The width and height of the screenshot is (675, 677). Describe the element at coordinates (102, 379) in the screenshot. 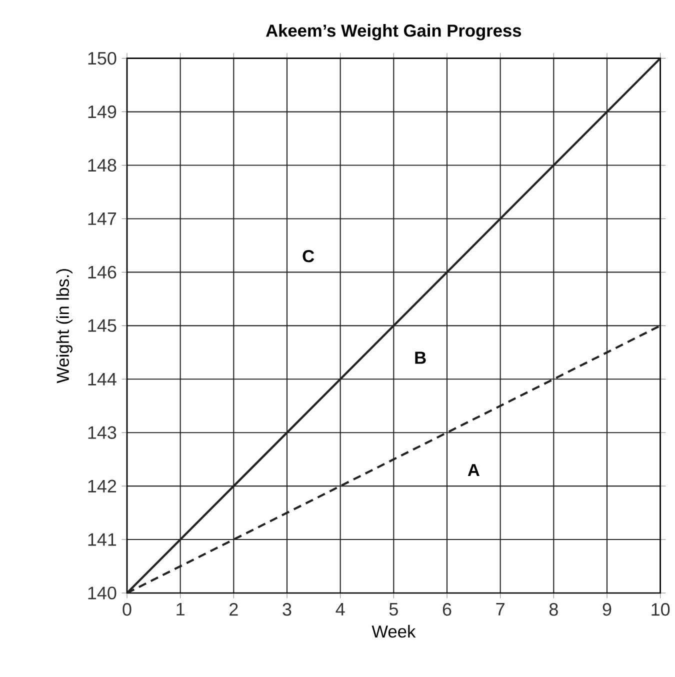

I see `y-tick-label: 144` at that location.